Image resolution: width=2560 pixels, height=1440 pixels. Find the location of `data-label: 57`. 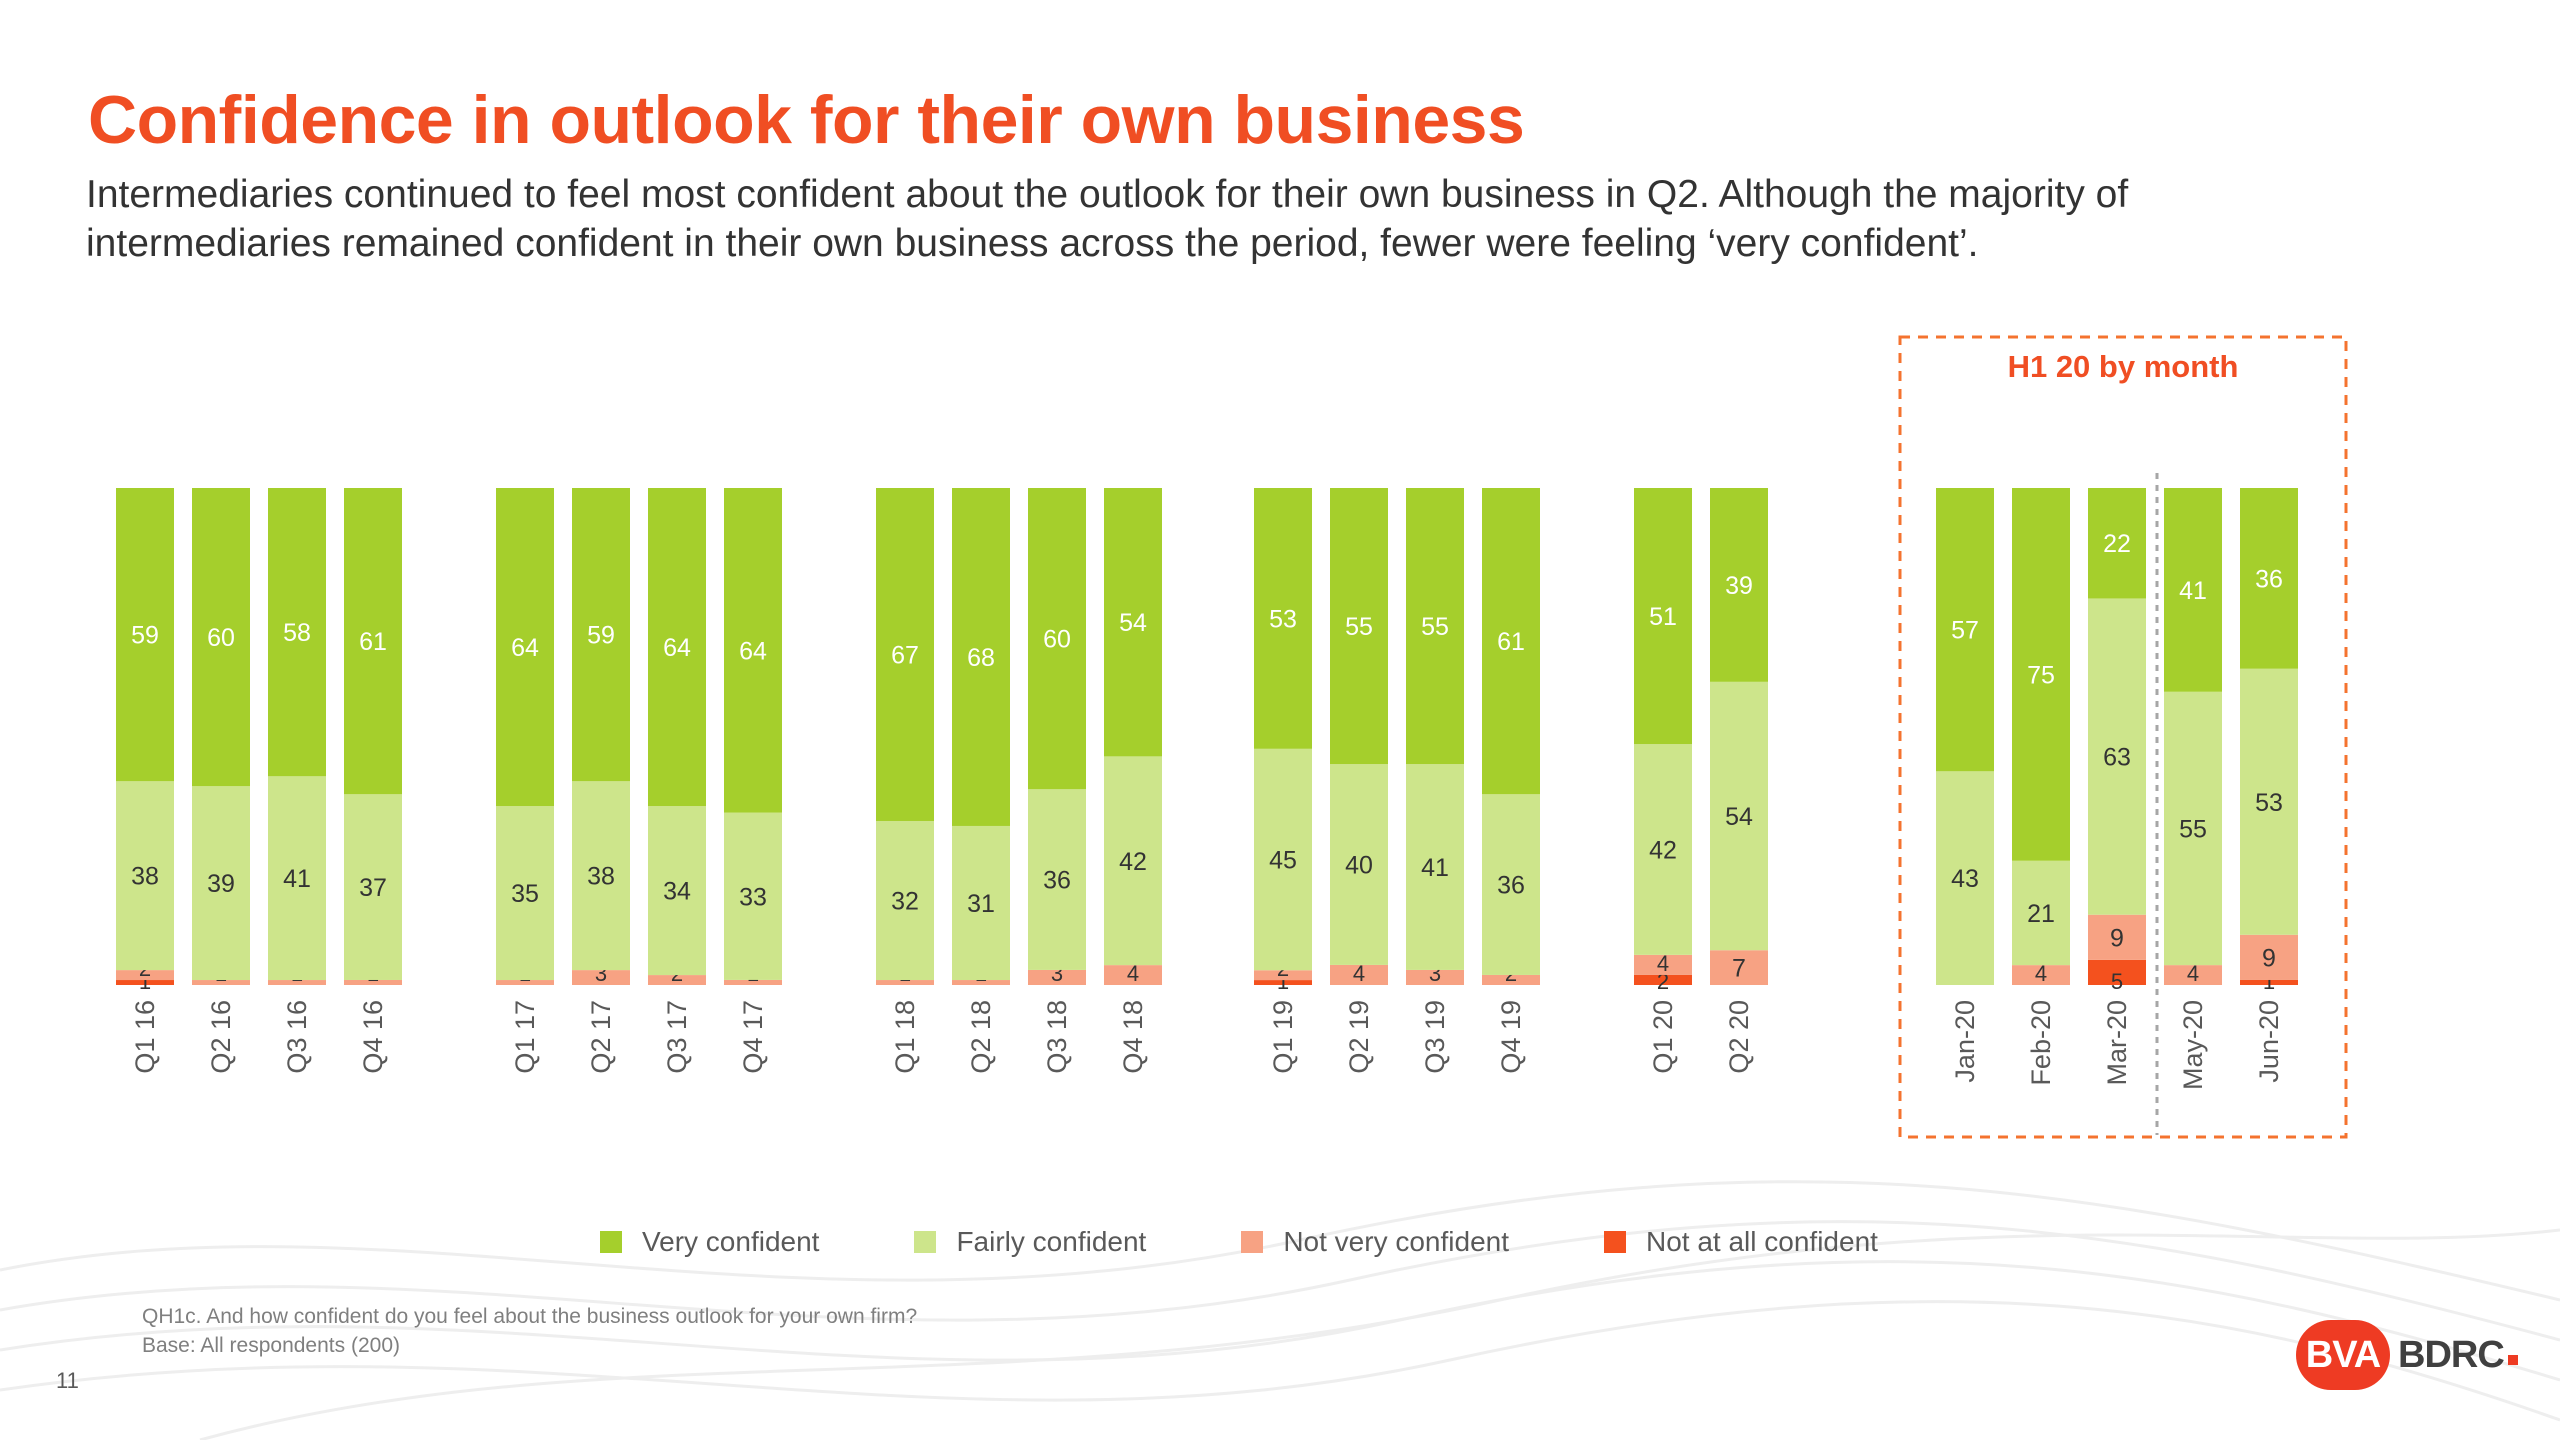

data-label: 57 is located at coordinates (1965, 631).